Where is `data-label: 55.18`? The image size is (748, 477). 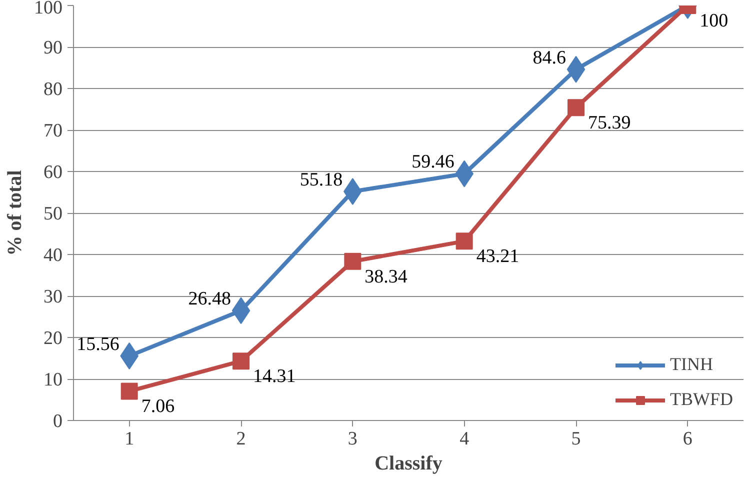 data-label: 55.18 is located at coordinates (321, 180).